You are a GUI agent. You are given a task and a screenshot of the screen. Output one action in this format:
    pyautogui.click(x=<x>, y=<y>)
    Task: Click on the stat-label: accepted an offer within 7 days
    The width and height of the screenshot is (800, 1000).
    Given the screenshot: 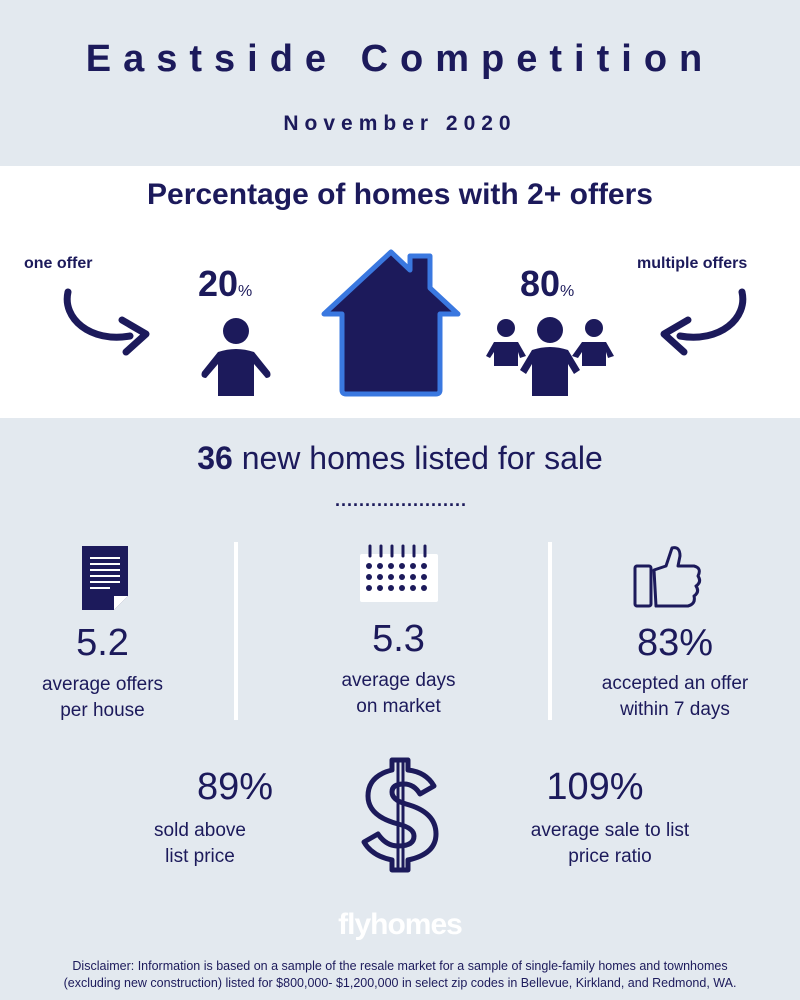 What is the action you would take?
    pyautogui.click(x=675, y=697)
    